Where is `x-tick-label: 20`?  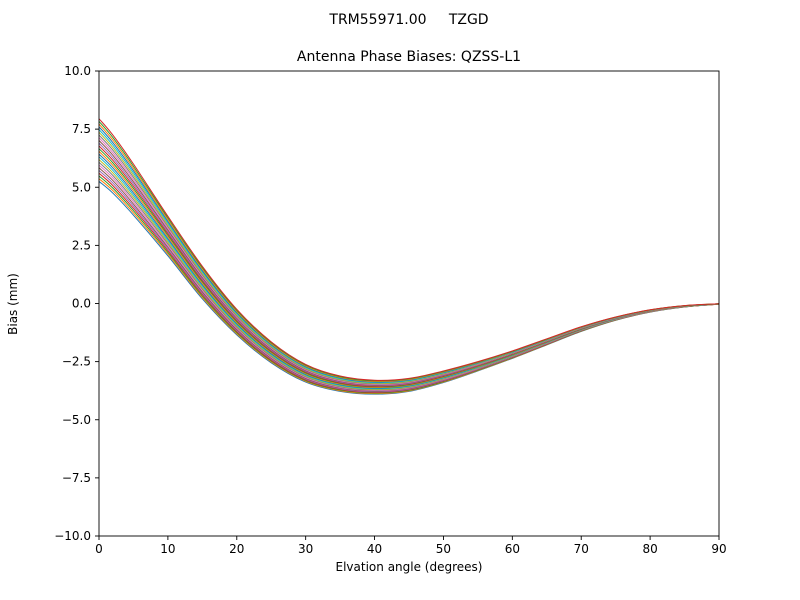 x-tick-label: 20 is located at coordinates (236, 549).